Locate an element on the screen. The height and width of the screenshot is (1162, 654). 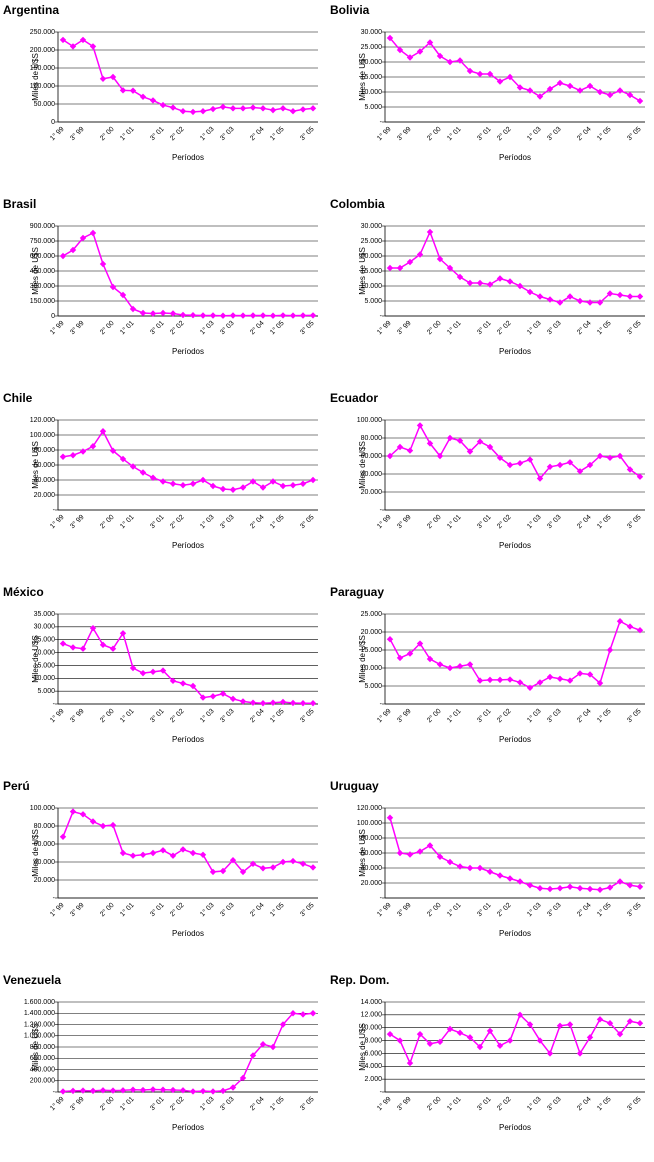
y-tick-label: 200.000 is located at coordinates (42, 1081).